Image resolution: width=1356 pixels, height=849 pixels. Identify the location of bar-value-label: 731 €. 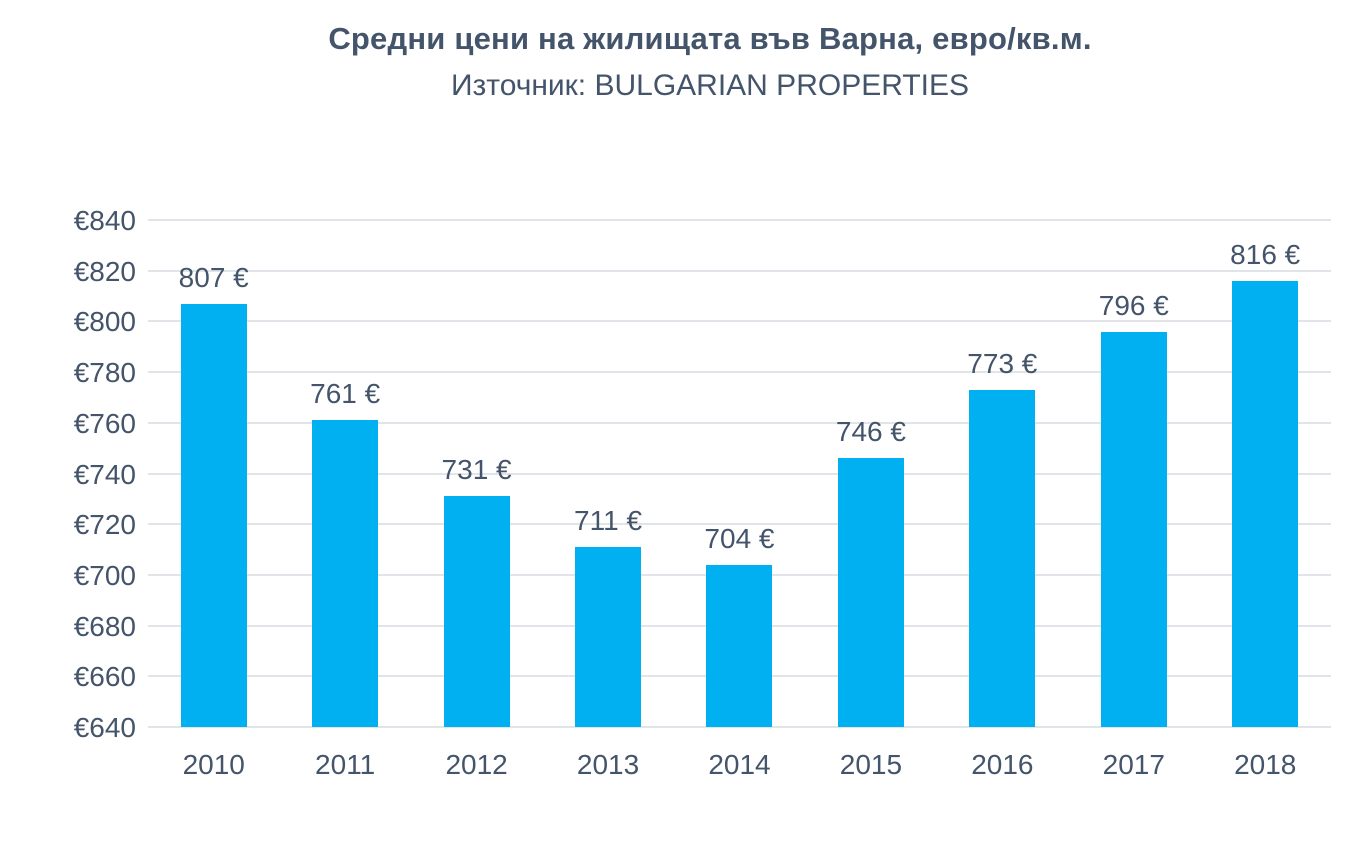
(476, 470).